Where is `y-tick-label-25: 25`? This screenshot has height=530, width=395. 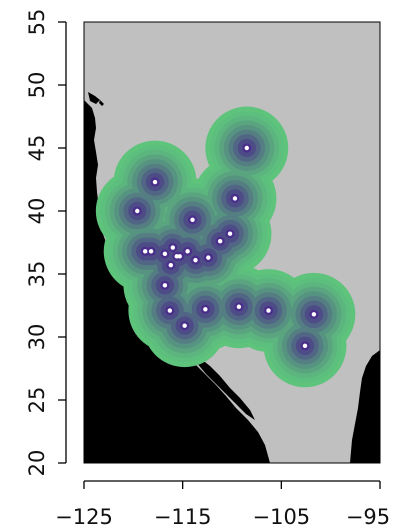 y-tick-label-25: 25 is located at coordinates (37, 400).